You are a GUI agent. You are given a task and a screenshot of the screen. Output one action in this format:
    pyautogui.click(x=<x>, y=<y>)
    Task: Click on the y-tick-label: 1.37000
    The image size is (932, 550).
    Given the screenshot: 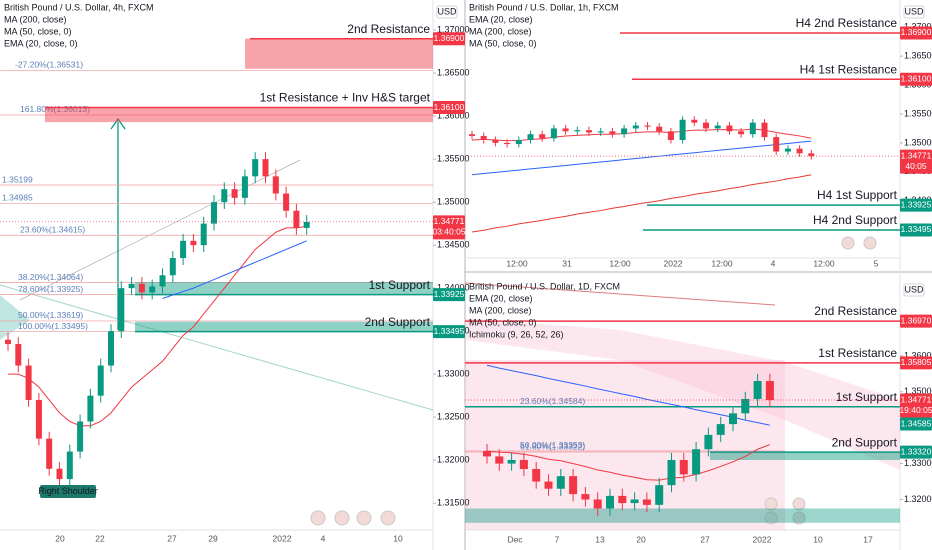 What is the action you would take?
    pyautogui.click(x=453, y=29)
    